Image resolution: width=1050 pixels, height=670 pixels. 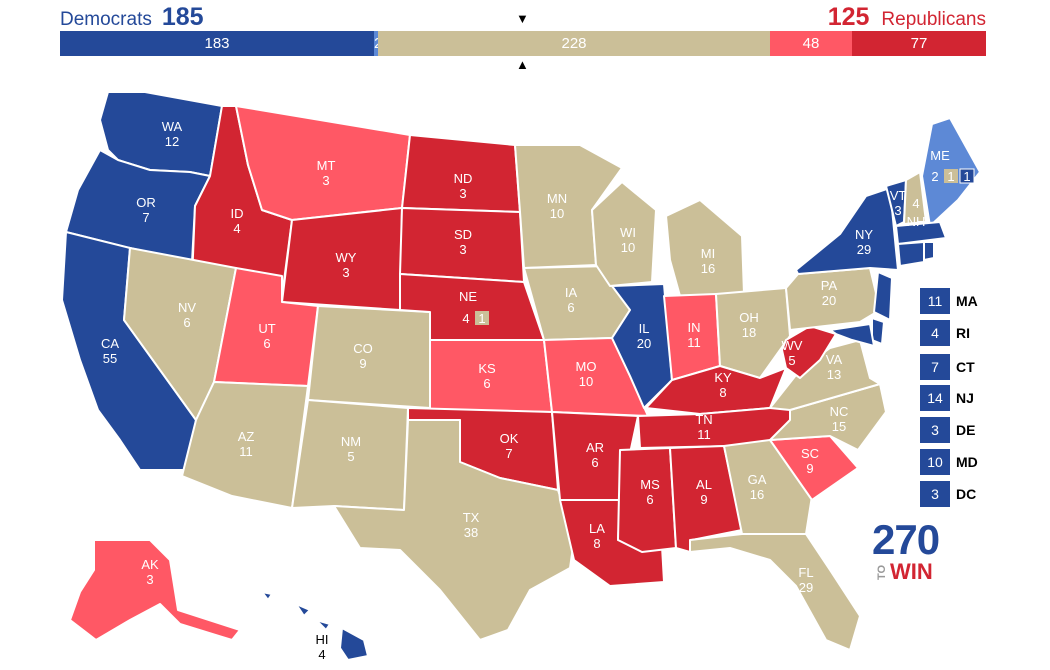 What do you see at coordinates (848, 17) in the screenshot?
I see `republicans-total: 125` at bounding box center [848, 17].